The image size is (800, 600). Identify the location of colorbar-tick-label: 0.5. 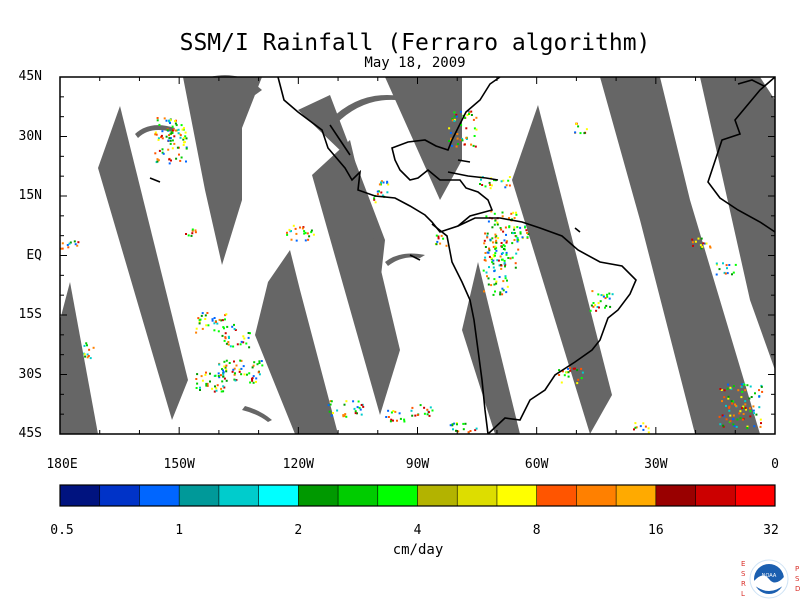
(62, 530).